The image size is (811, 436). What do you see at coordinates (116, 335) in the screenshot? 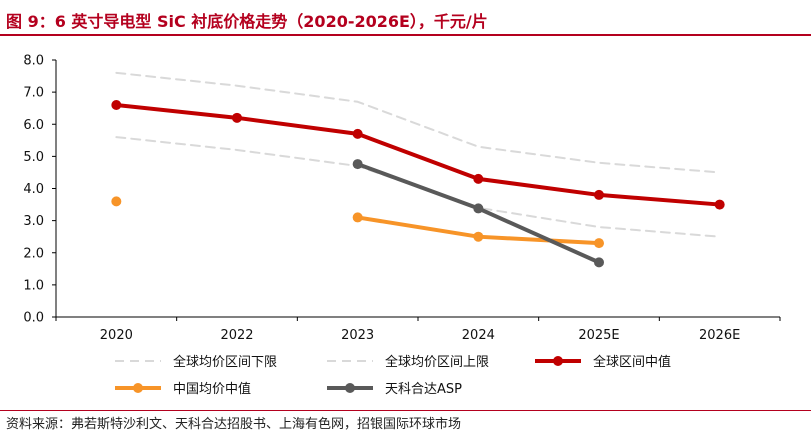
I see `x-tick-label: 2020` at bounding box center [116, 335].